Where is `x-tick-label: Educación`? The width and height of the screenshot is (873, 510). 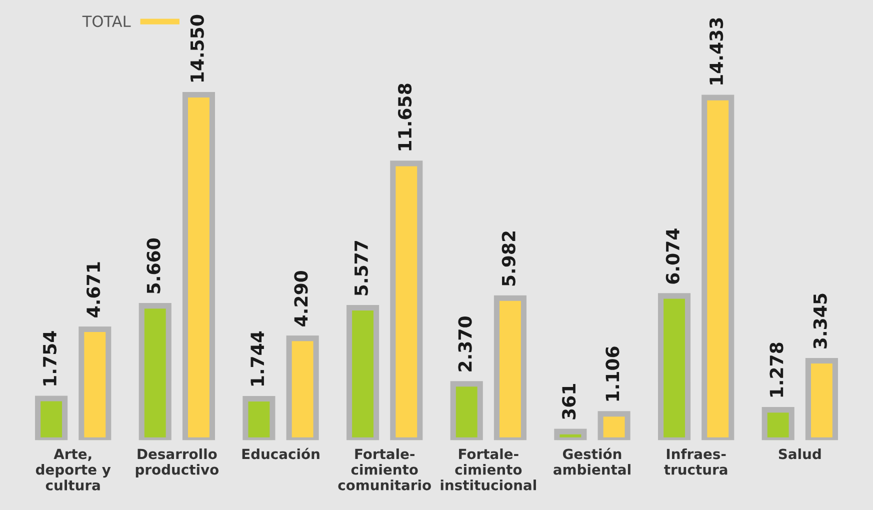
x-tick-label: Educación is located at coordinates (281, 454).